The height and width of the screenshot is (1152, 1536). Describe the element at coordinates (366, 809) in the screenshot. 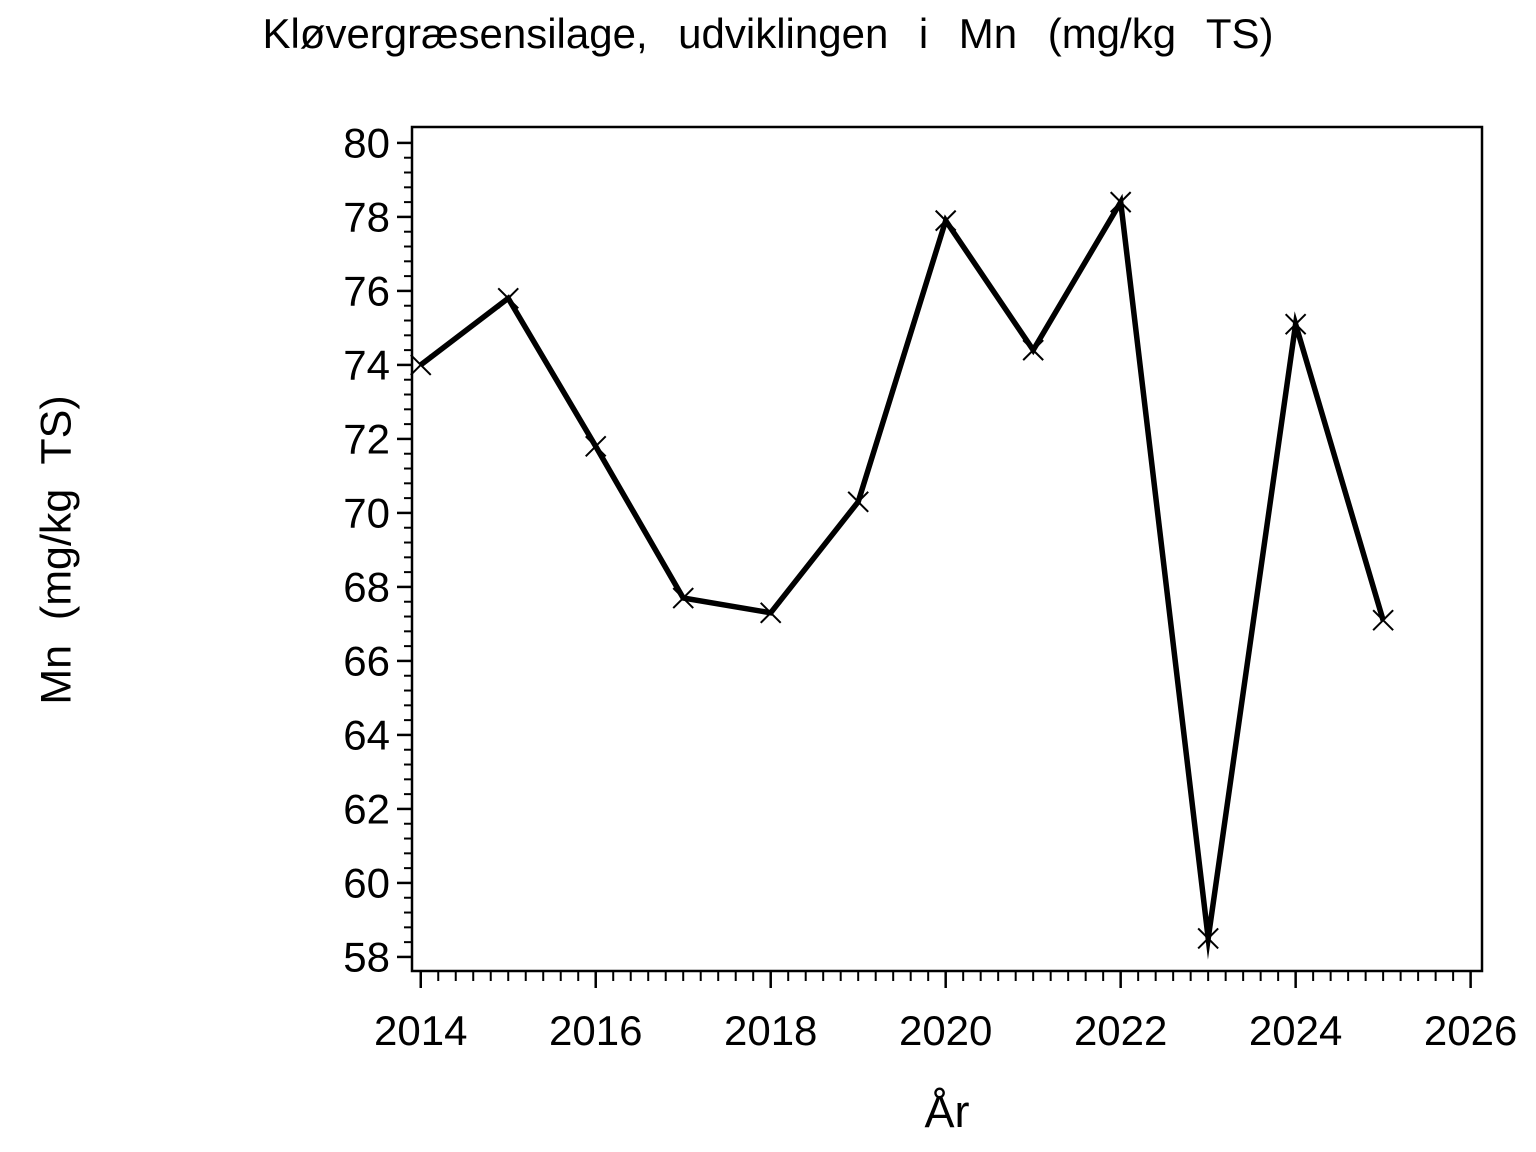

I see `y-tick-label: 62` at that location.